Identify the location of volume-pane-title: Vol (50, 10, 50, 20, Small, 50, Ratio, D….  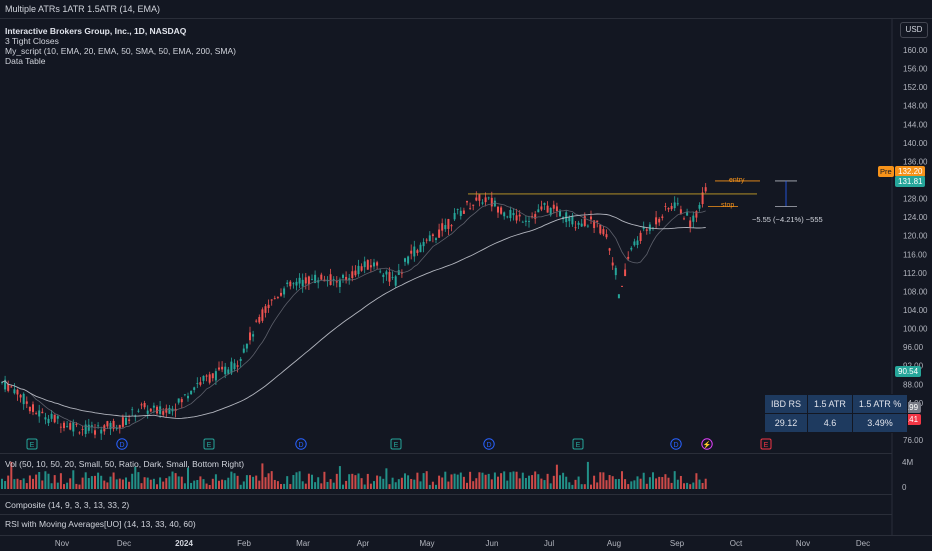
(125, 464).